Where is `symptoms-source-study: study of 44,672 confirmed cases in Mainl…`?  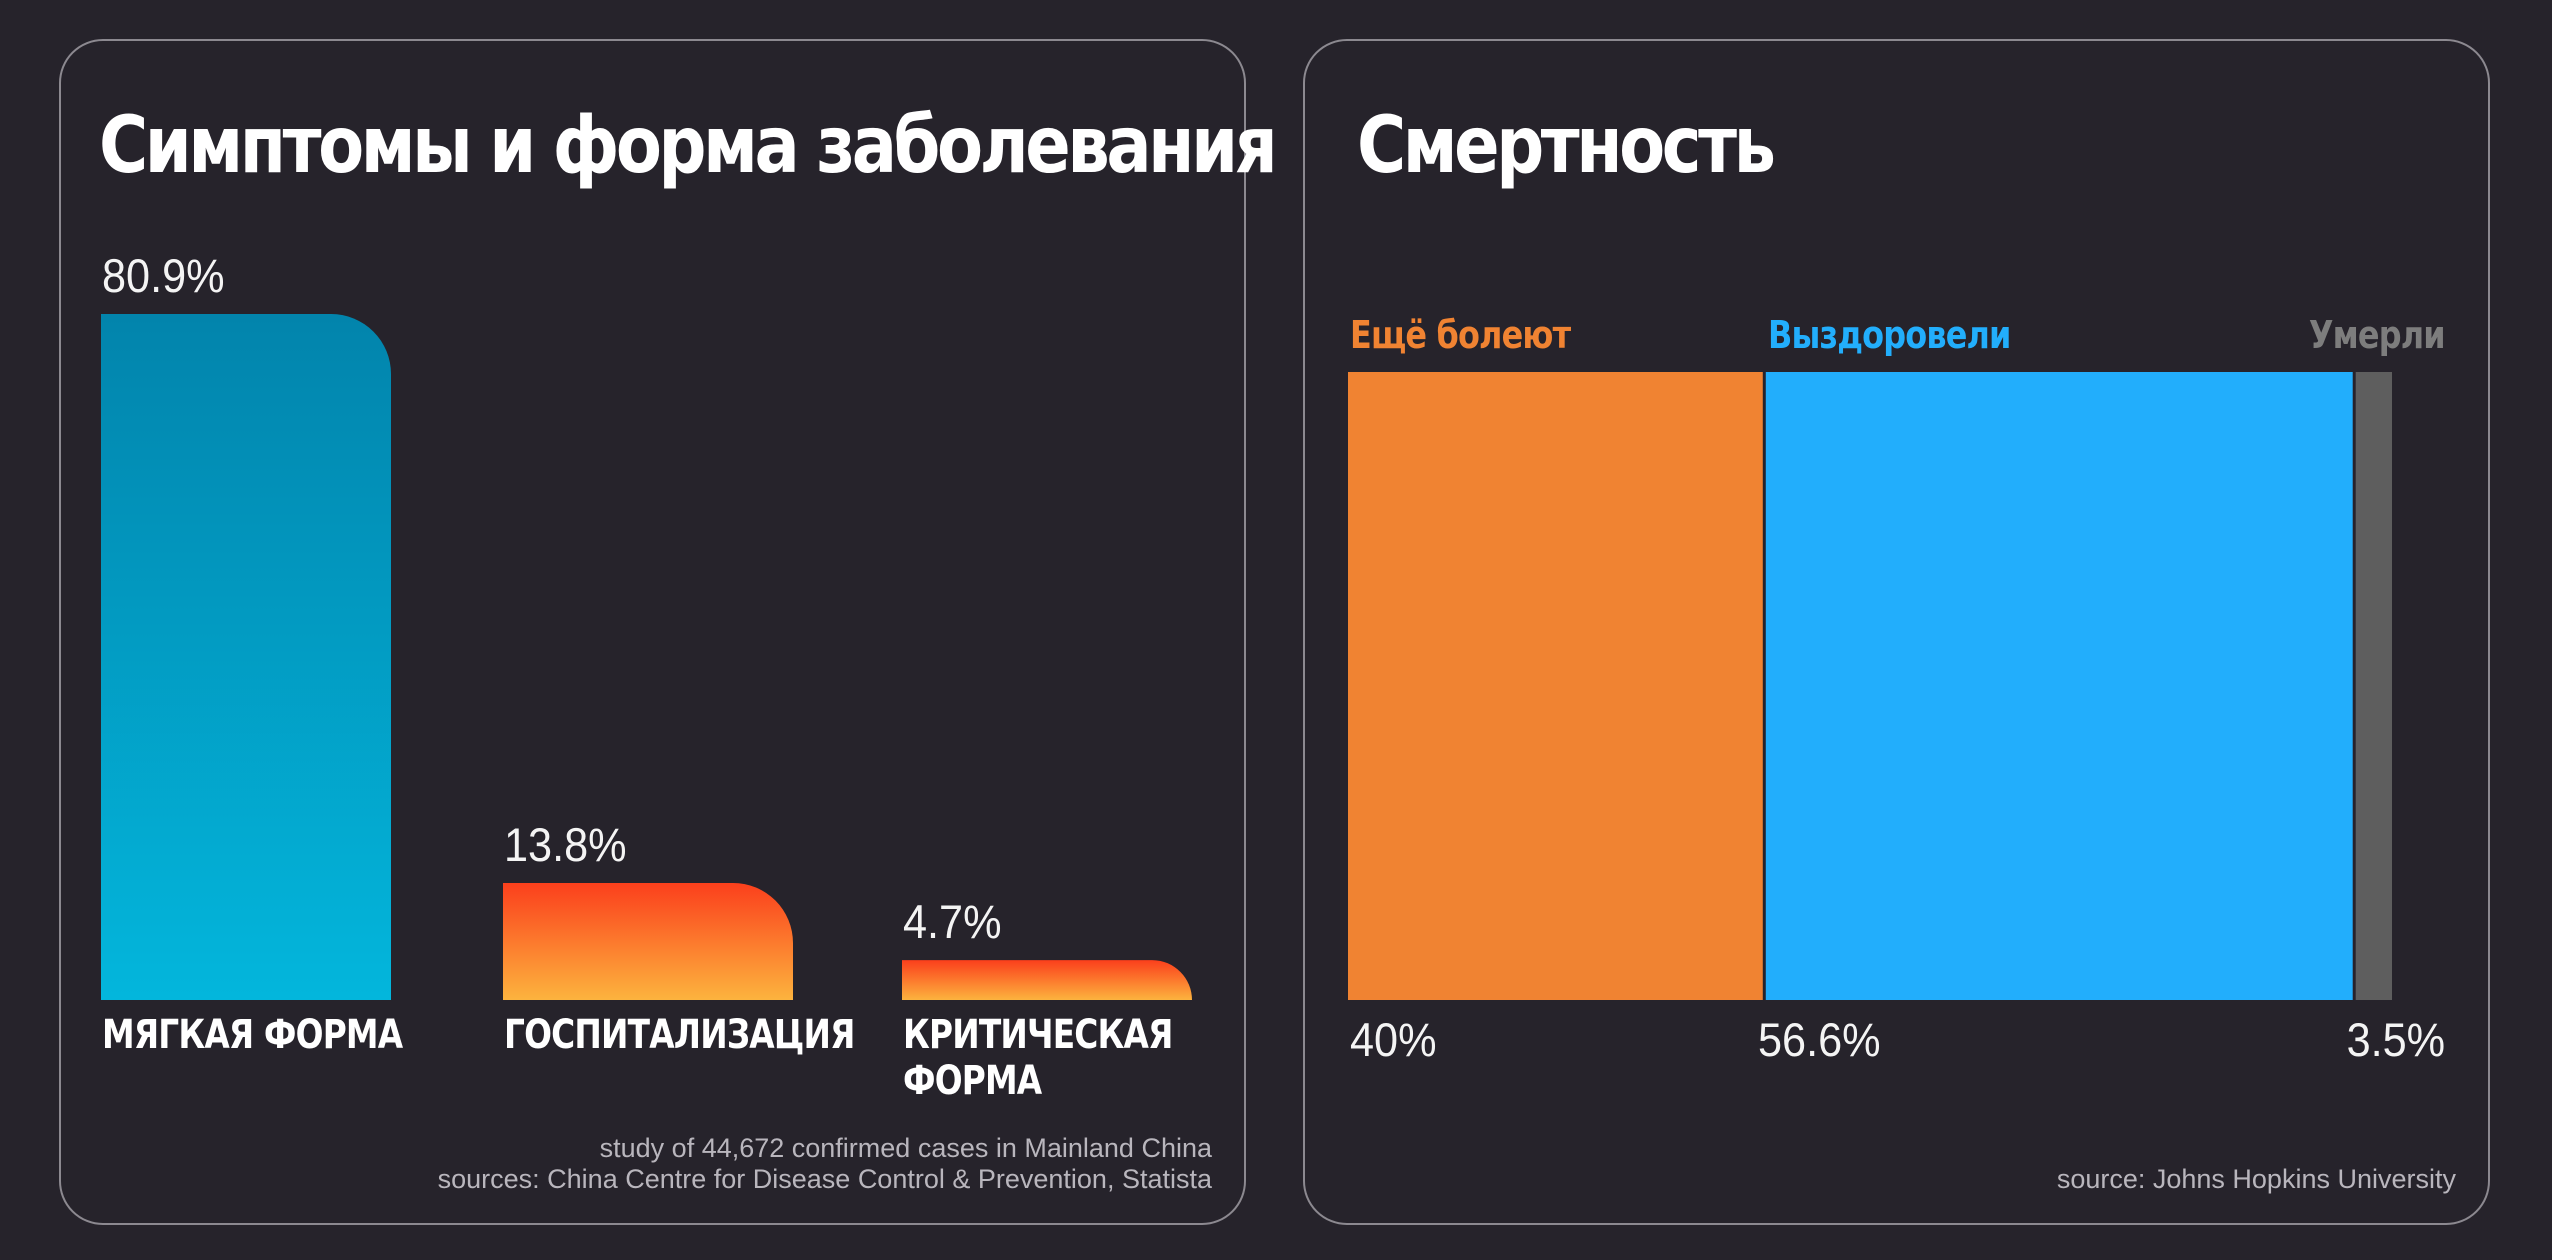
symptoms-source-study: study of 44,672 confirmed cases in Mainl… is located at coordinates (905, 1148).